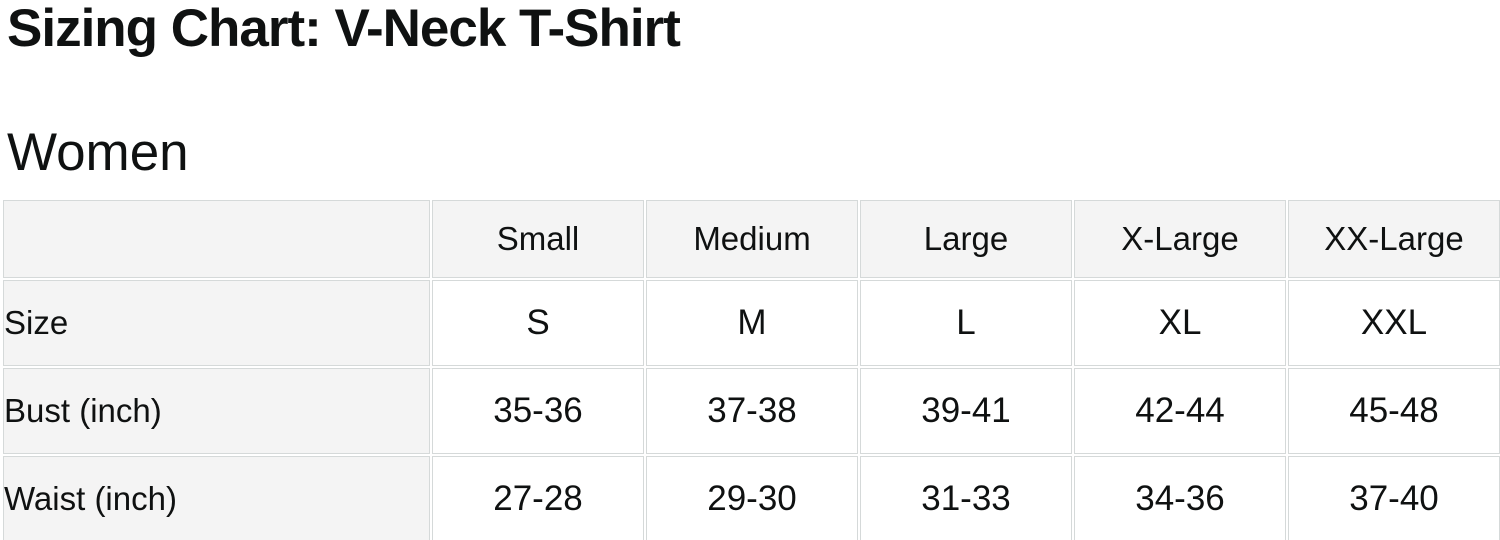  Describe the element at coordinates (98, 153) in the screenshot. I see `section-heading-women: Women` at that location.